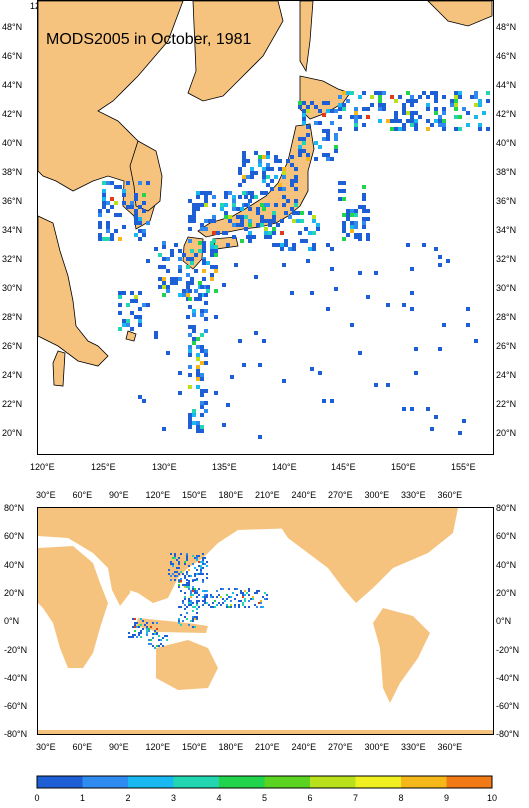  What do you see at coordinates (460, 14) in the screenshot?
I see `landmass-kamchatka` at bounding box center [460, 14].